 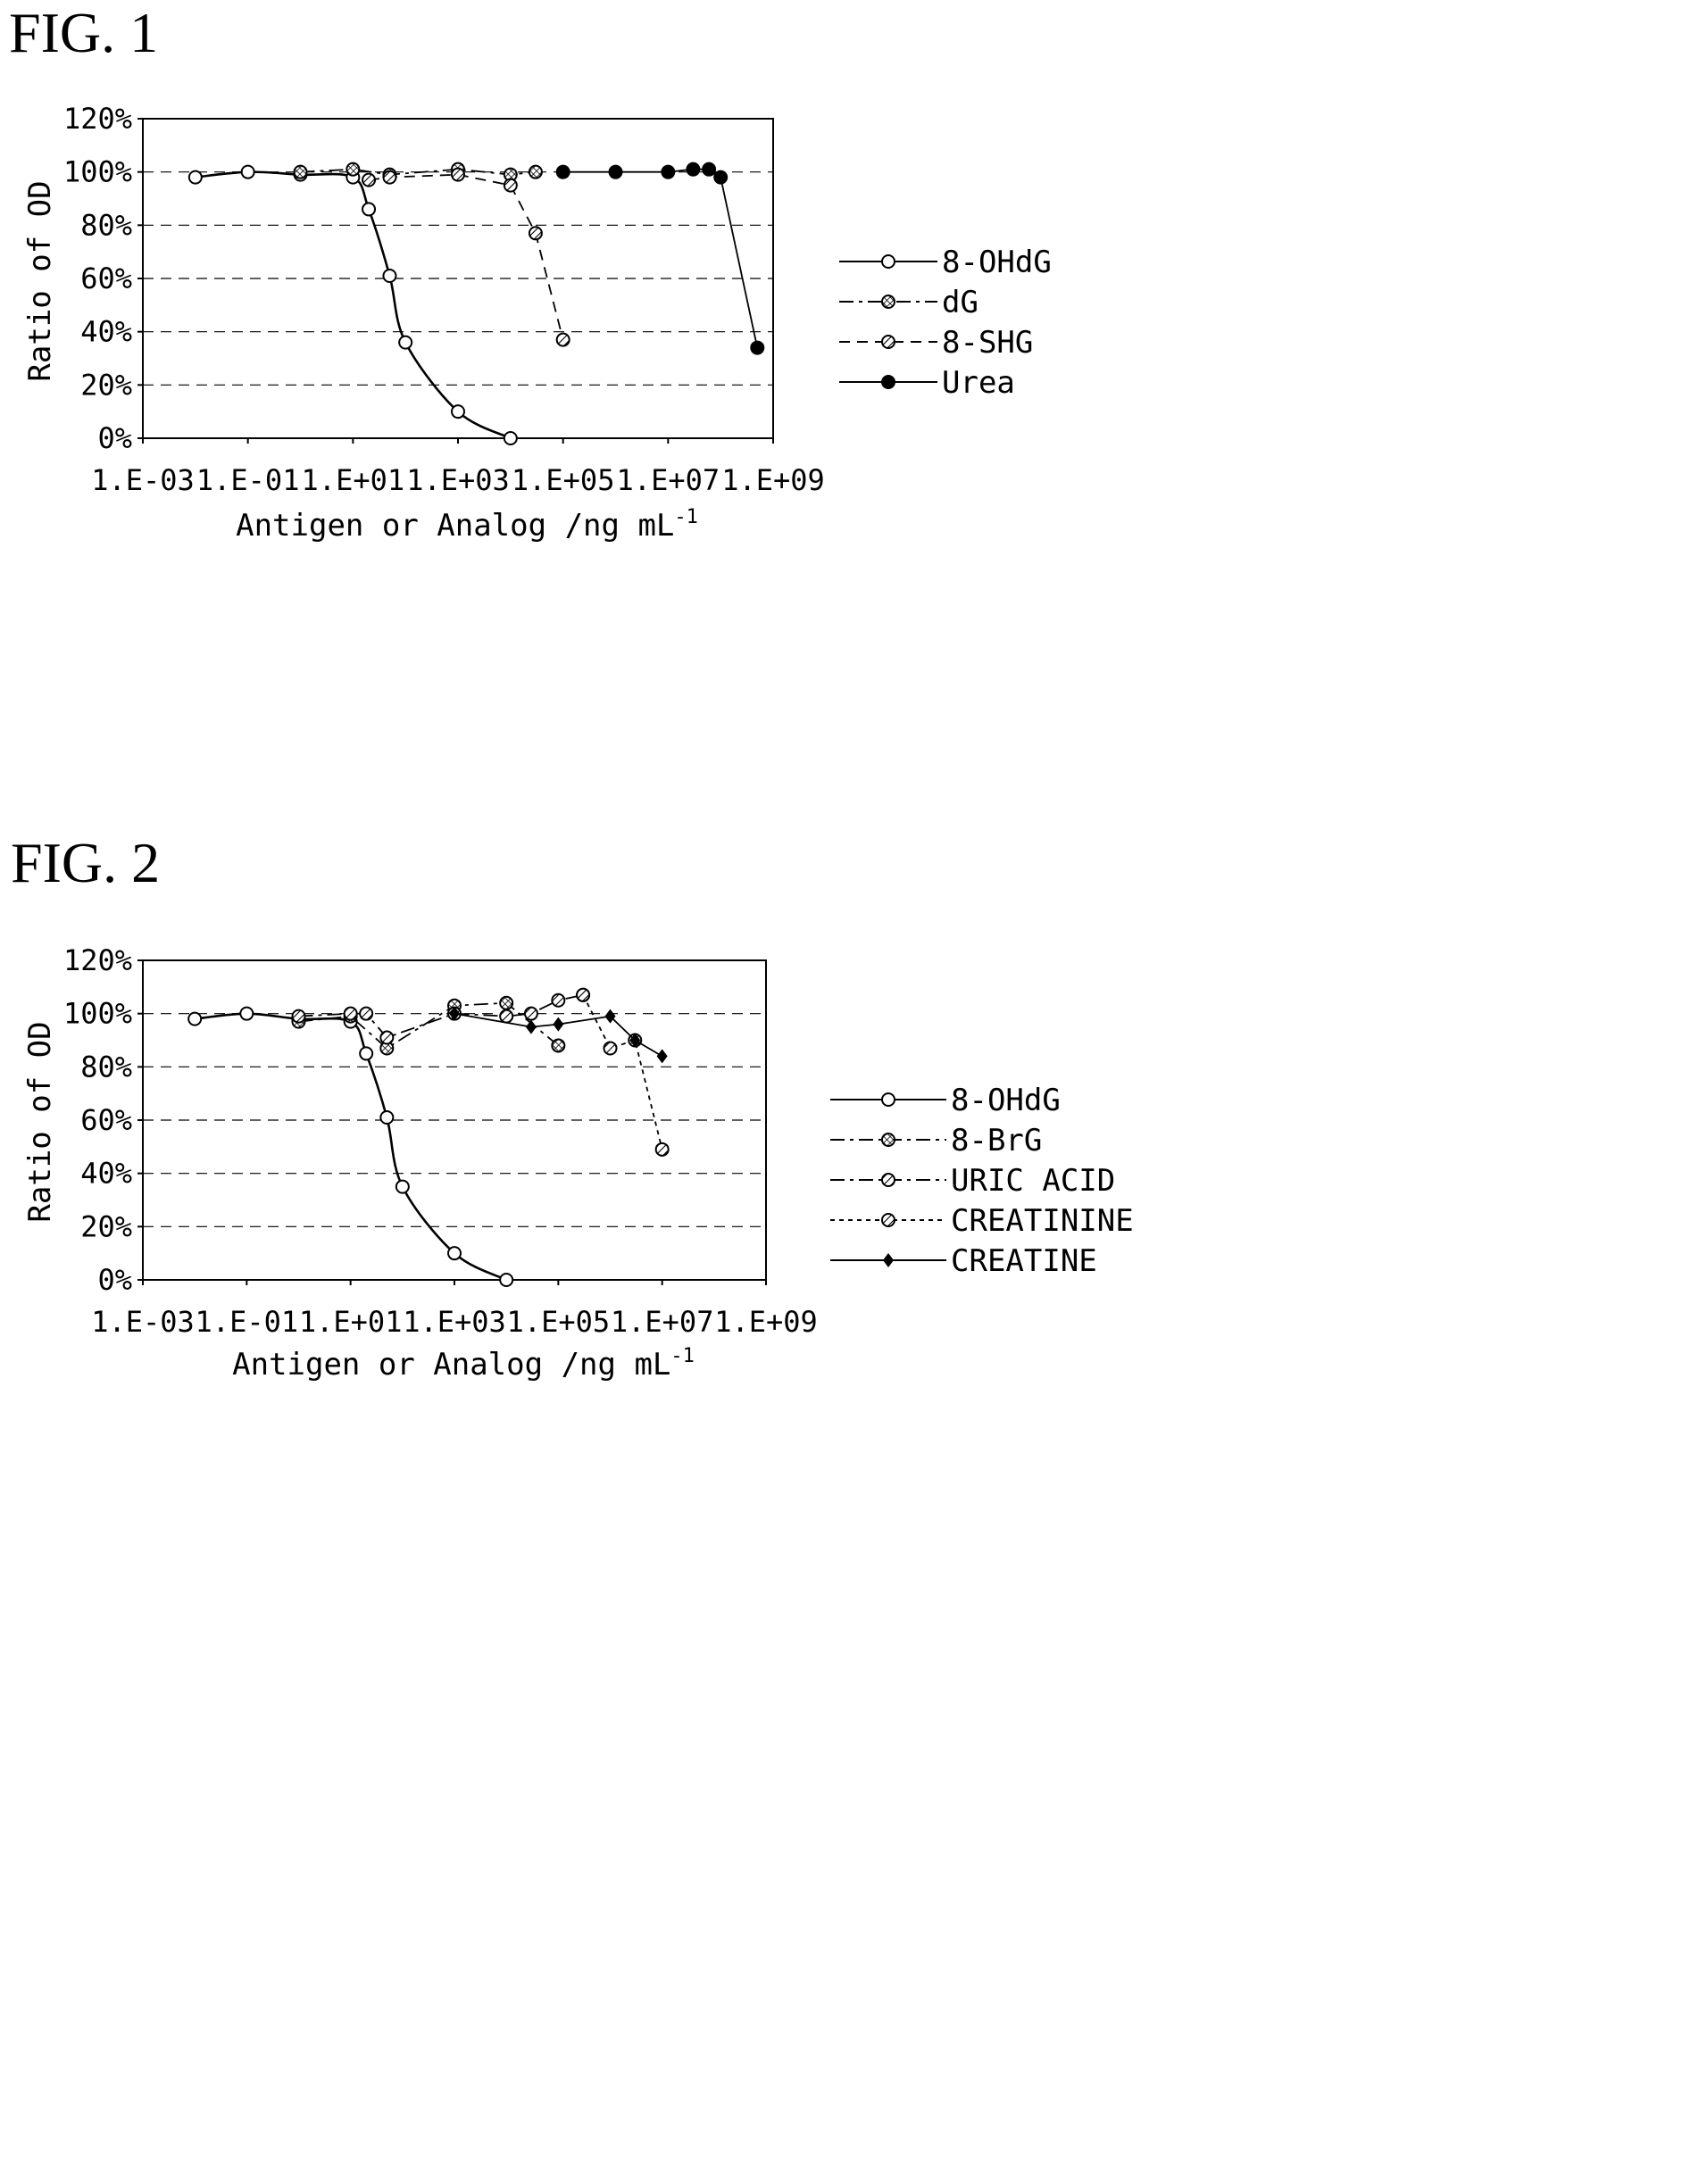 I want to click on legend-item-uric-acid: URIC ACID, so click(x=972, y=1181).